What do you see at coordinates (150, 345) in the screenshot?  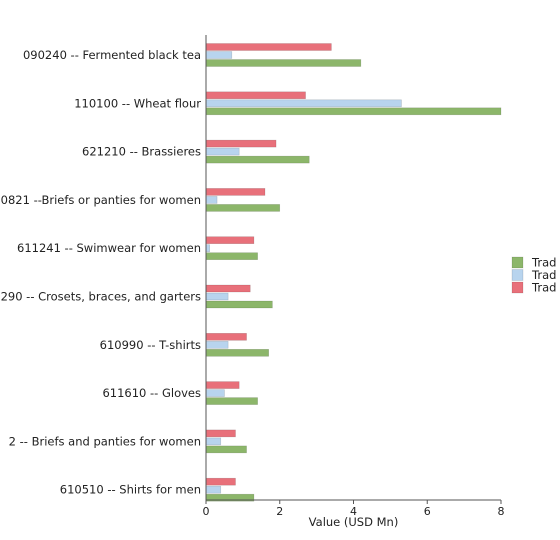 I see `category-label: 610990 -- T-shirts` at bounding box center [150, 345].